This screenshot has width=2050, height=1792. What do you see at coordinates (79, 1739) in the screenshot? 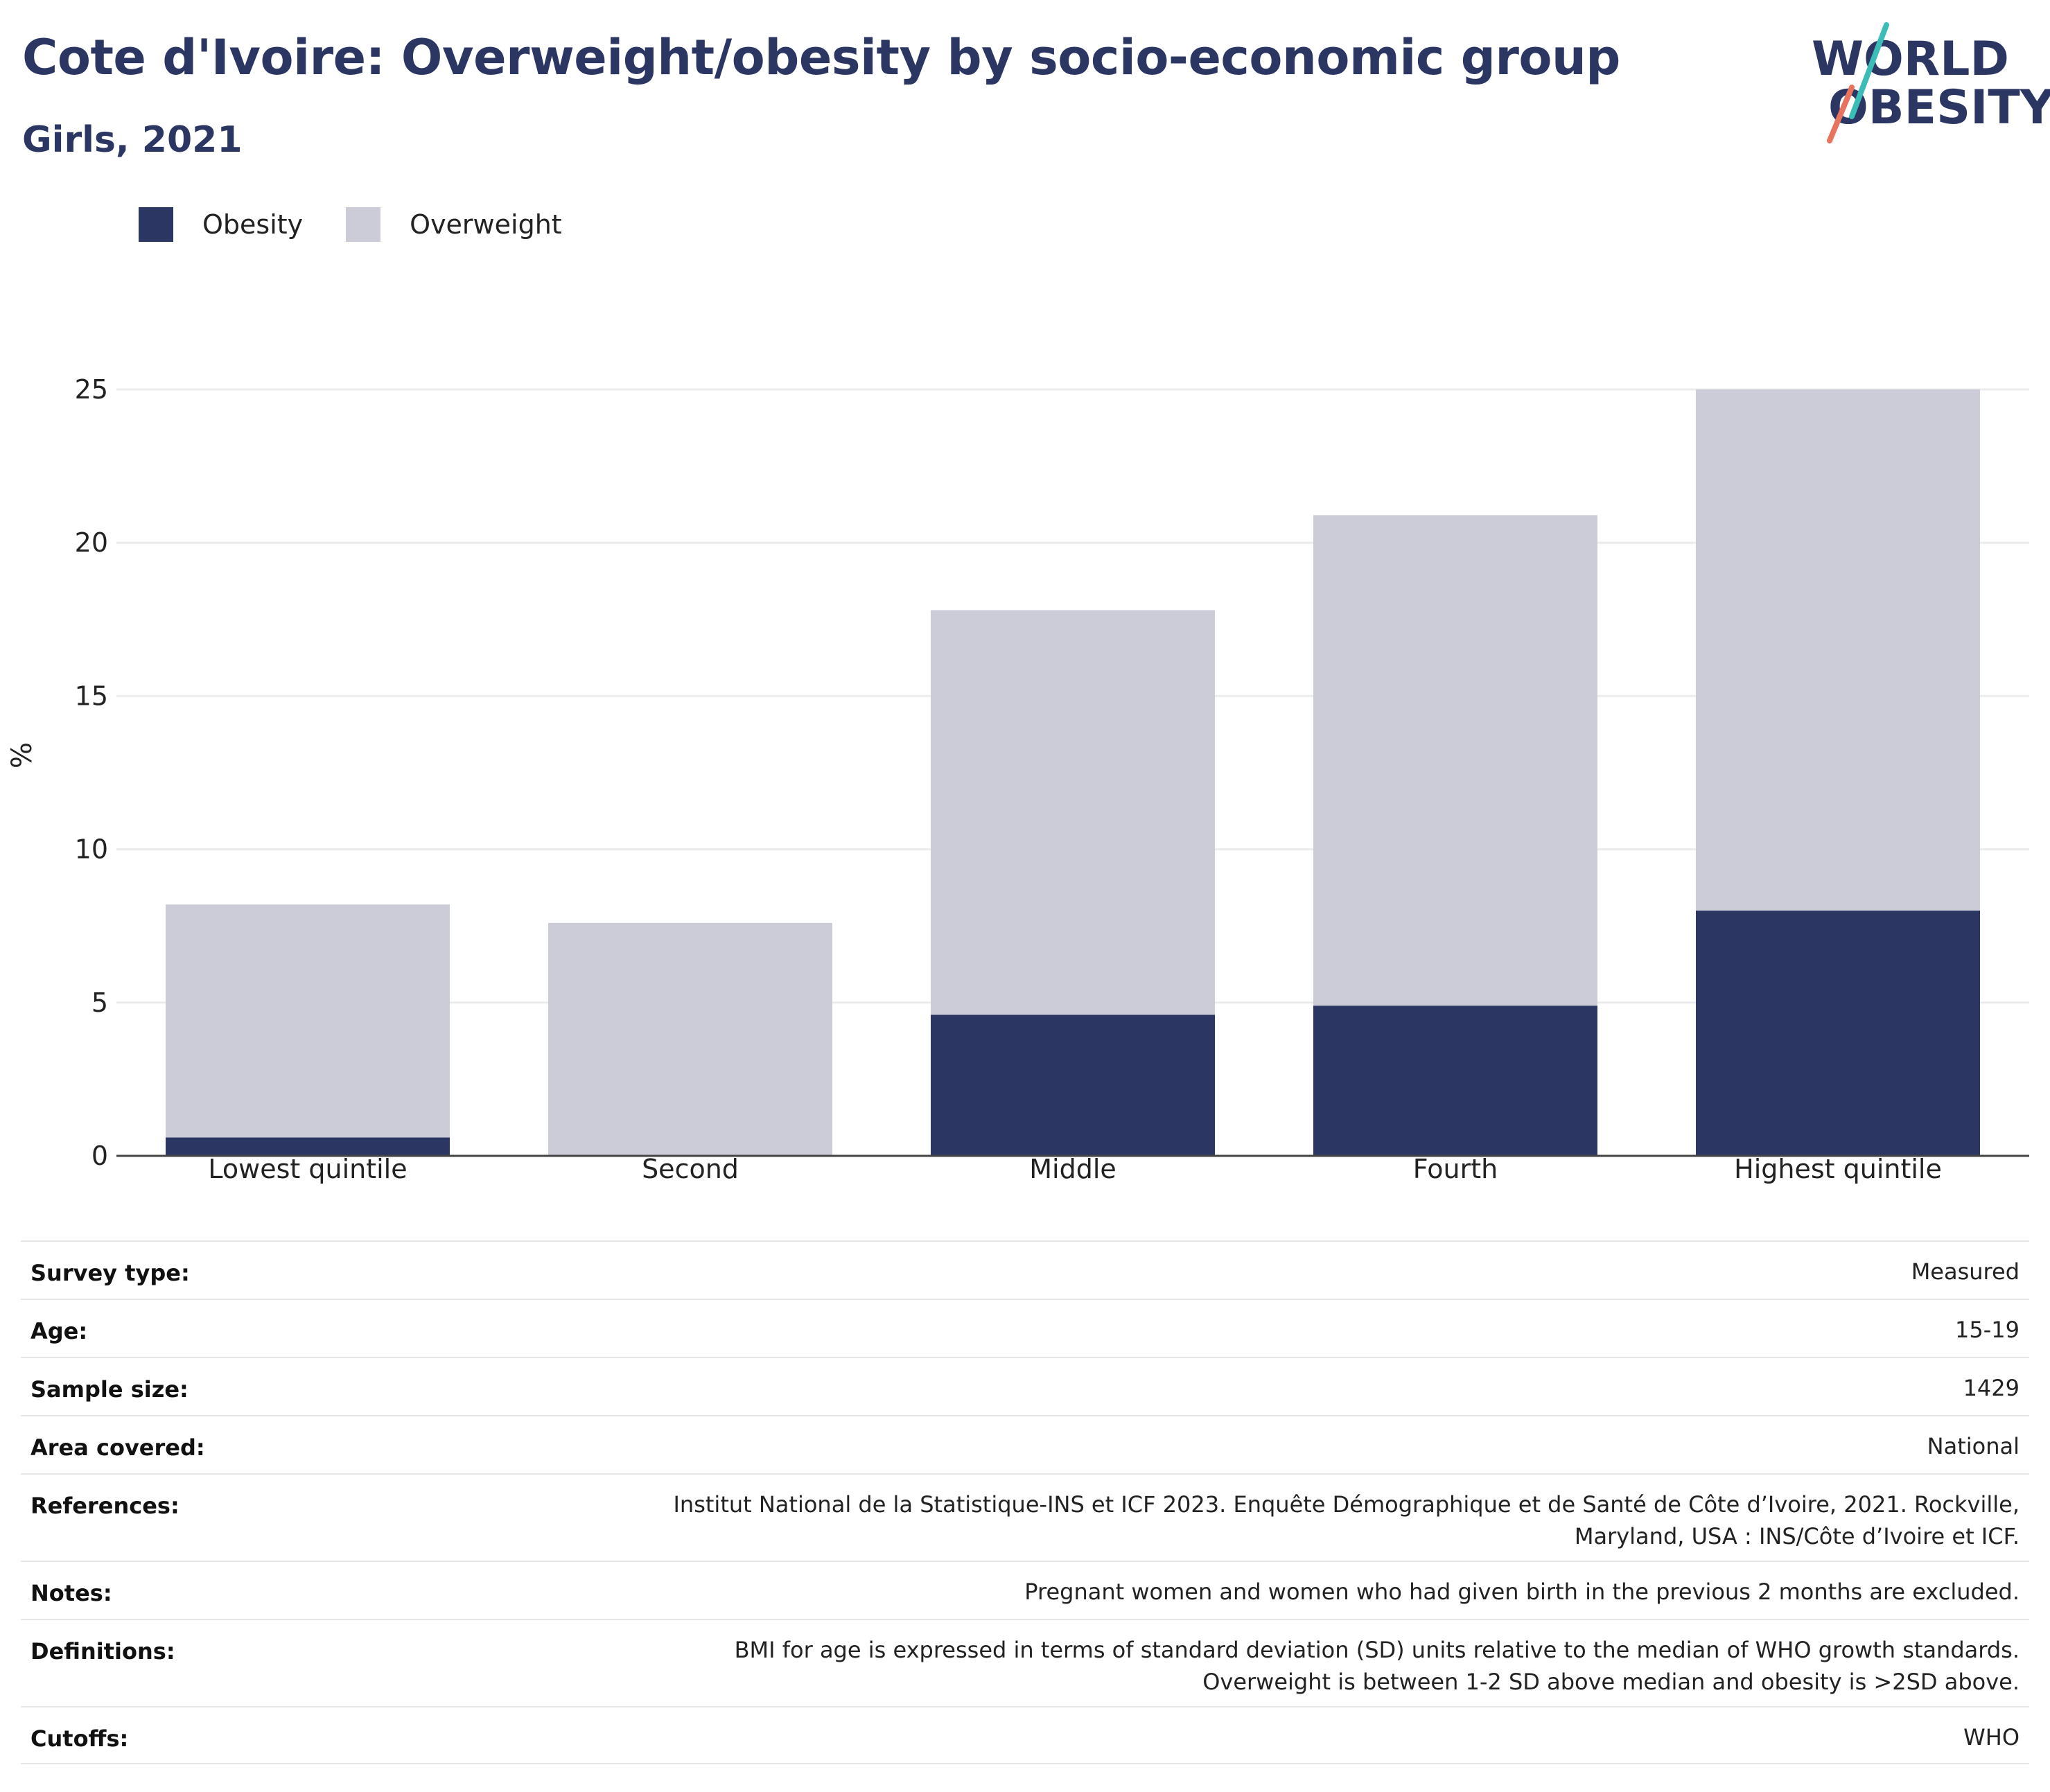
I see `metadata-key: Cutoffs:` at bounding box center [79, 1739].